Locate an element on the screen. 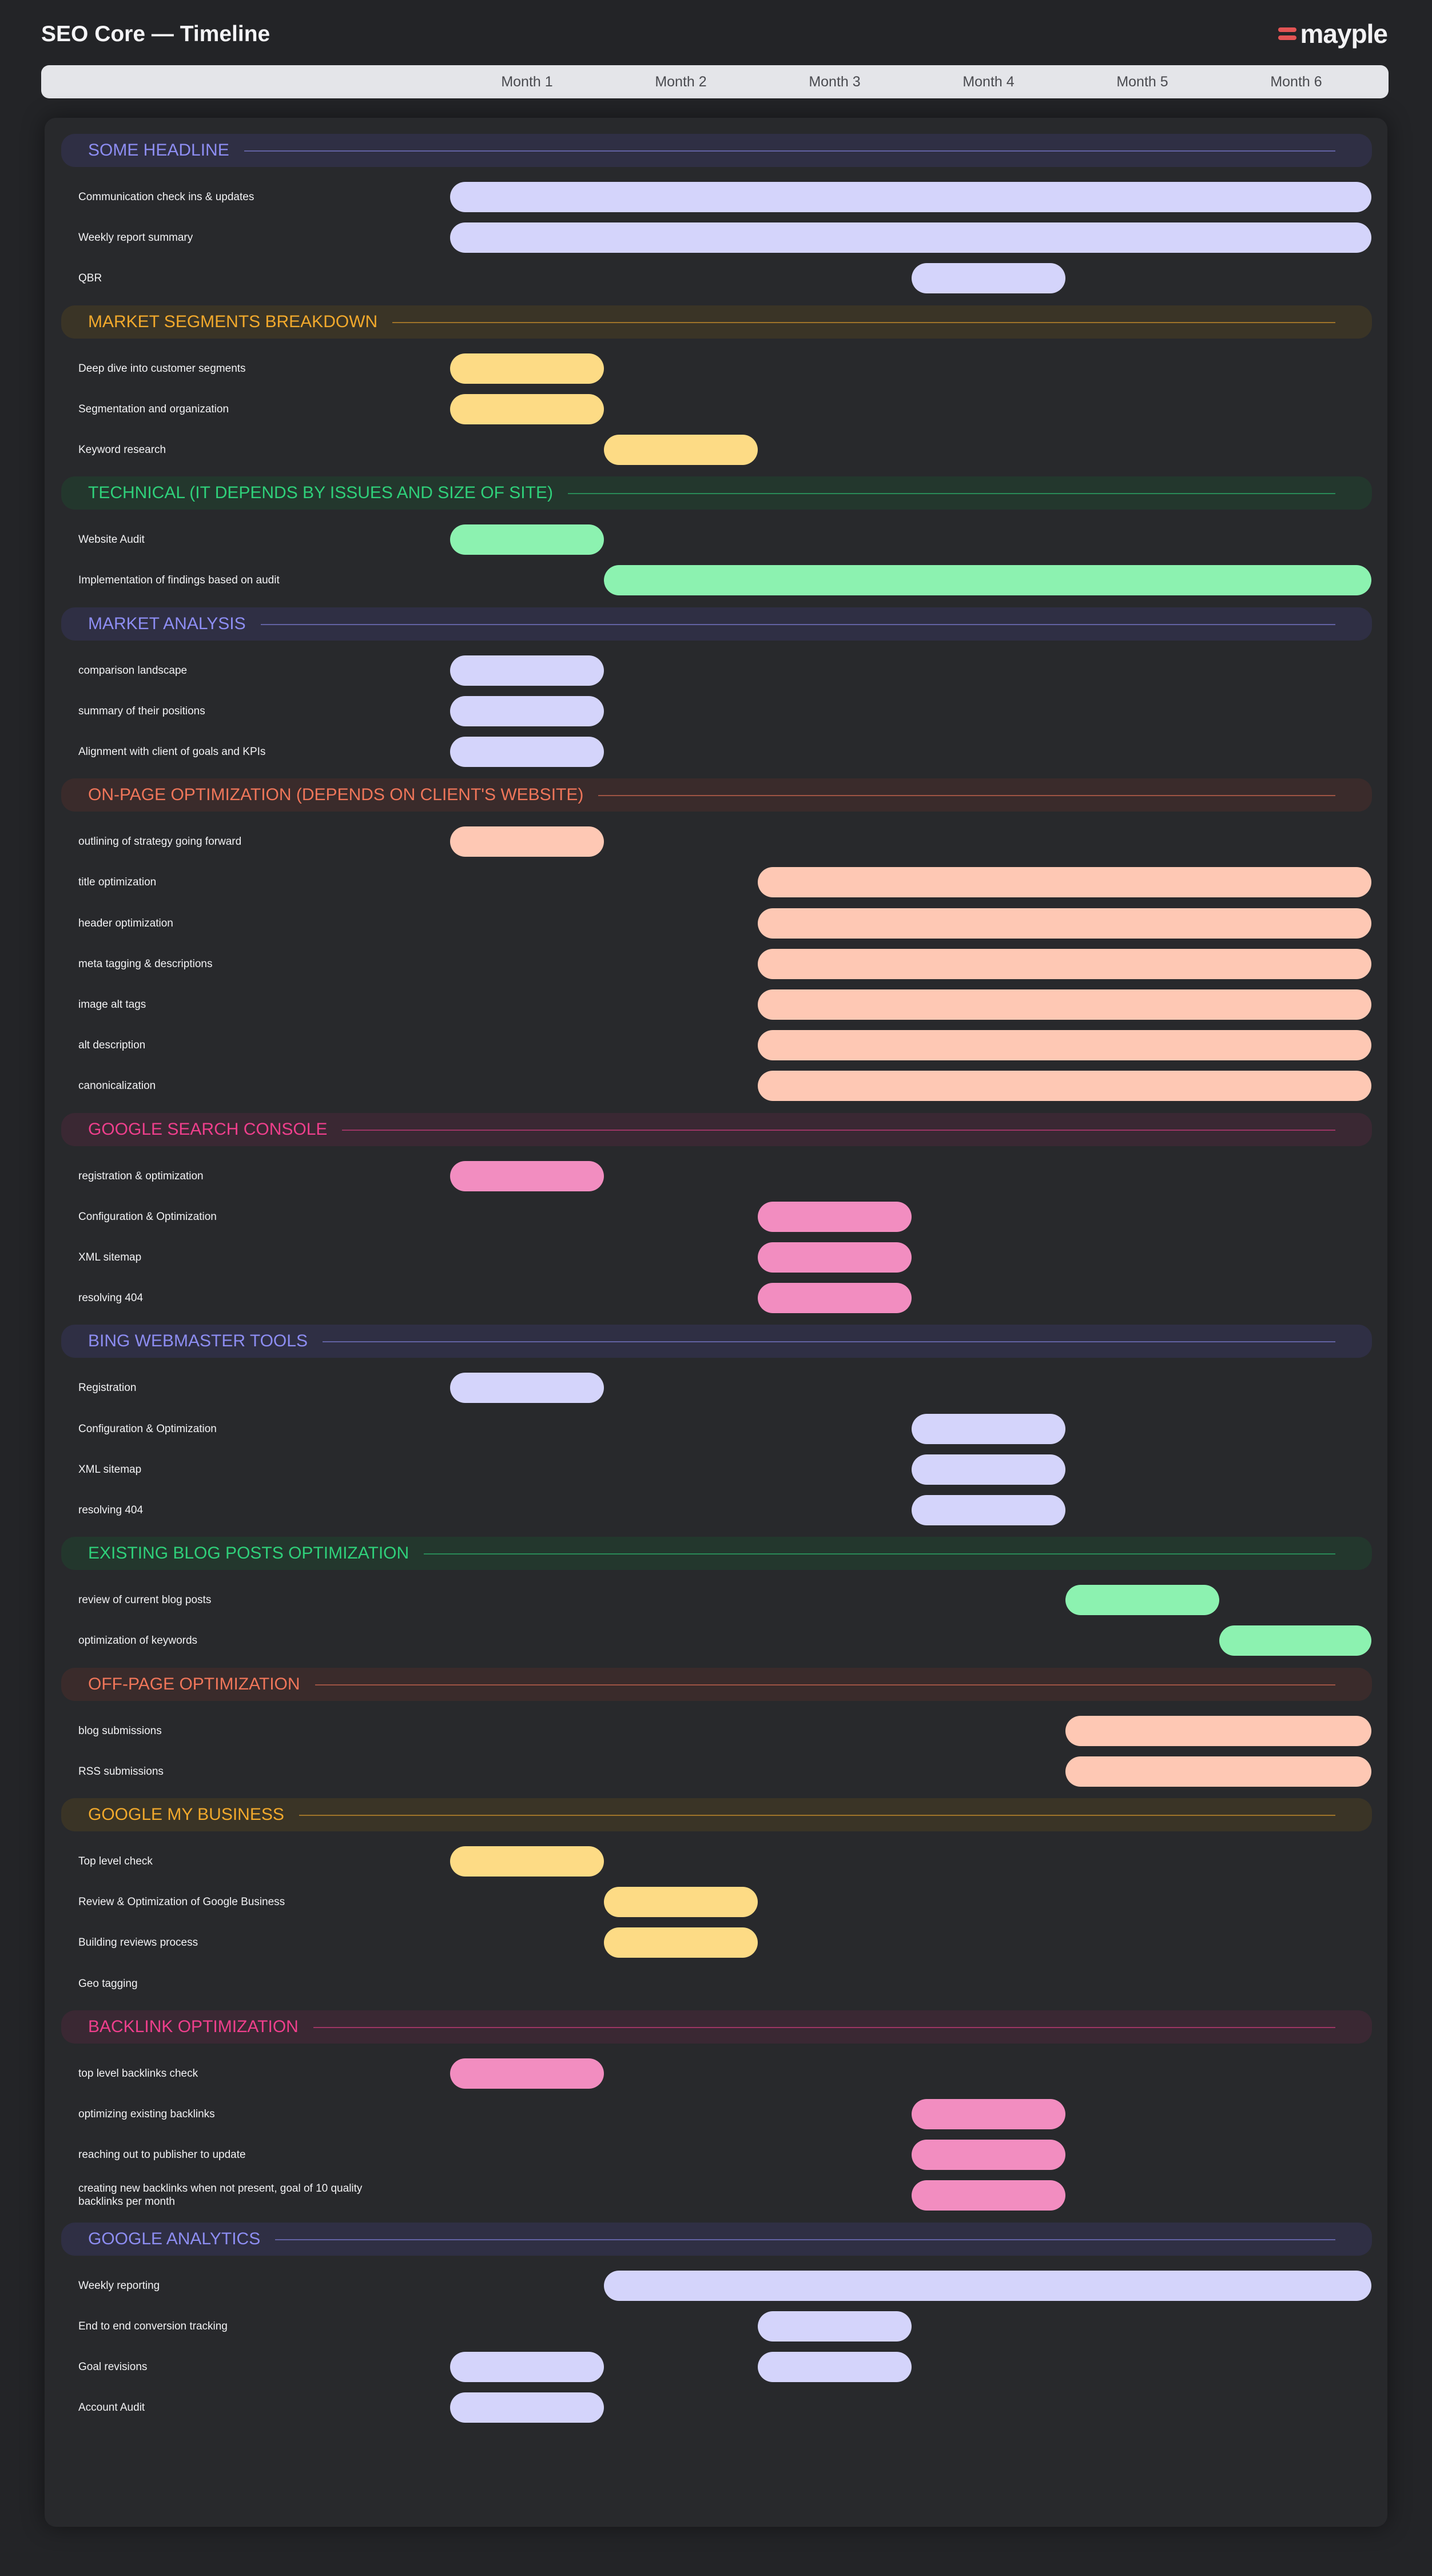 The height and width of the screenshot is (2576, 1432). task-label: Goal revisions is located at coordinates (113, 2367).